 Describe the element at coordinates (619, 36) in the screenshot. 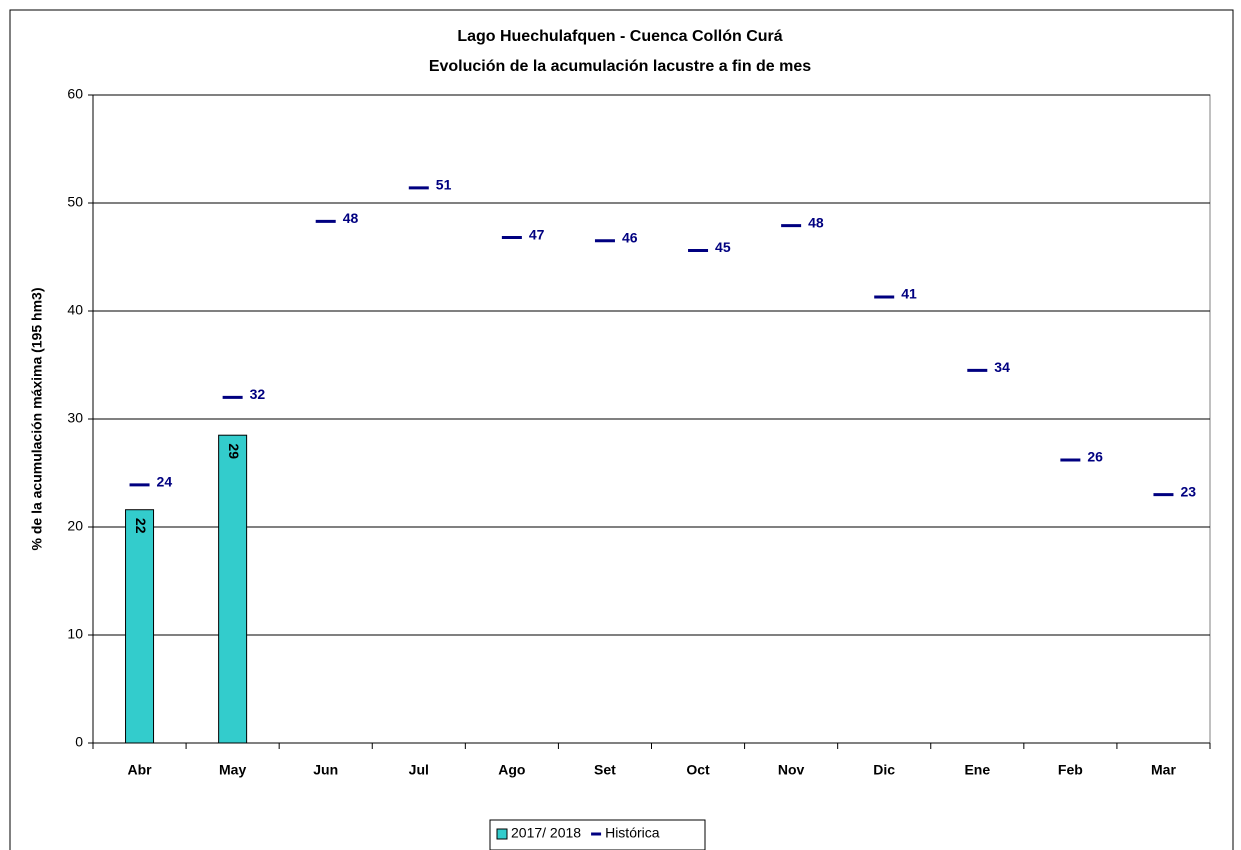

I see `chart-title: Lago Huechulafquen - Cuenca Collón Curá` at that location.